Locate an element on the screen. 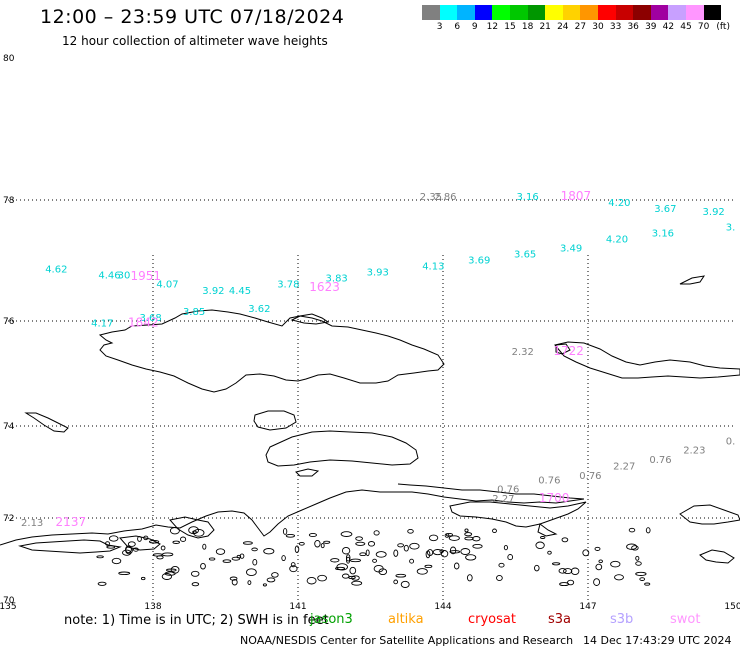 This screenshot has width=740, height=650. wave-height-label: 3.92 is located at coordinates (714, 212).